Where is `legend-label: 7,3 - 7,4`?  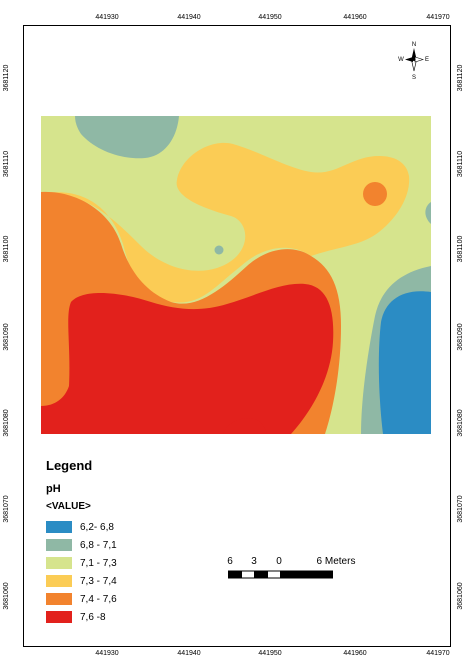 legend-label: 7,3 - 7,4 is located at coordinates (98, 581).